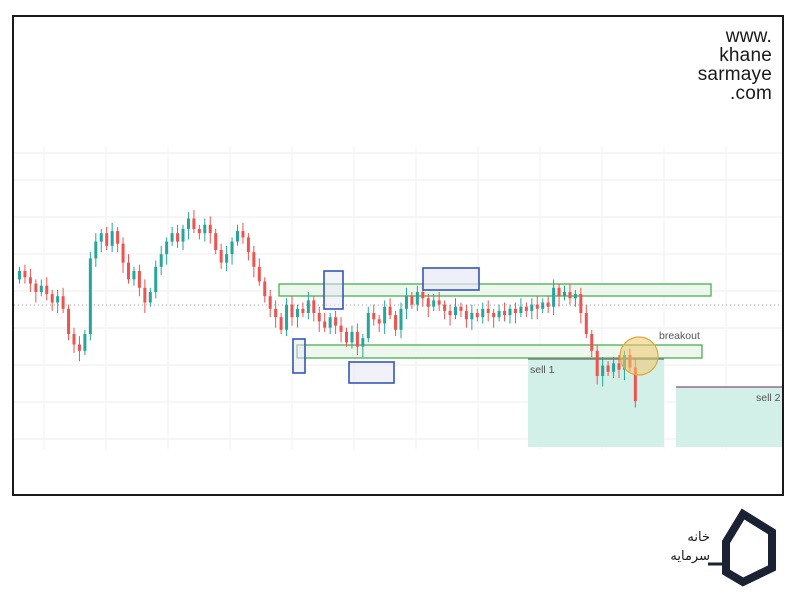 This screenshot has width=800, height=600. Describe the element at coordinates (768, 398) in the screenshot. I see `sell-2-label: sell 2` at that location.